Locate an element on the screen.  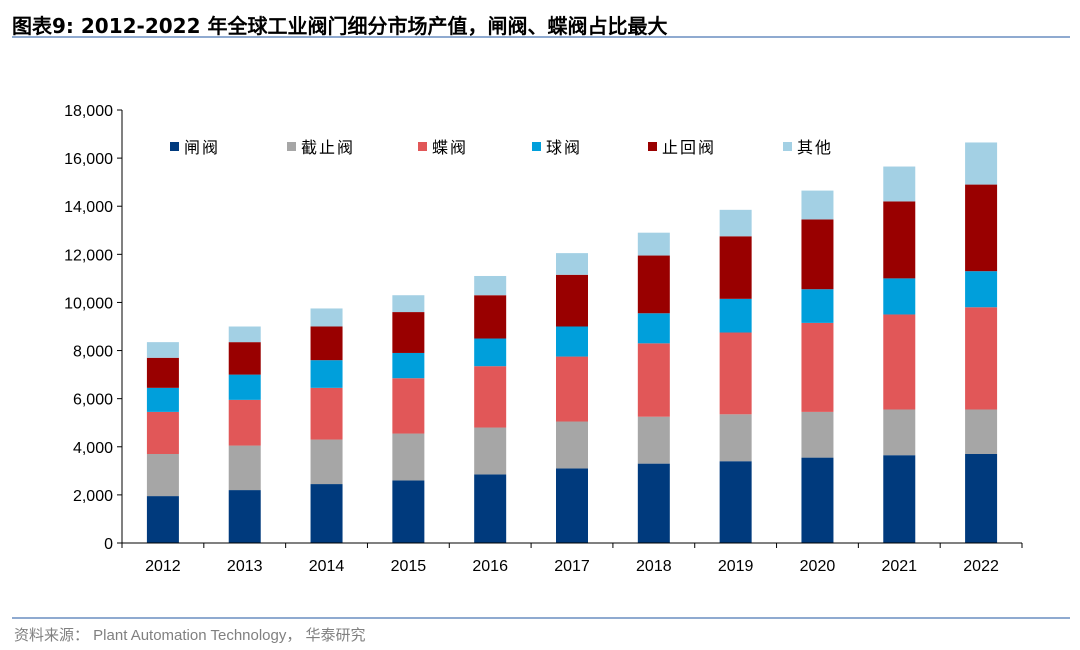
source-note: 资料来源： Plant Automation Technology， 华泰研究 is located at coordinates (190, 635).